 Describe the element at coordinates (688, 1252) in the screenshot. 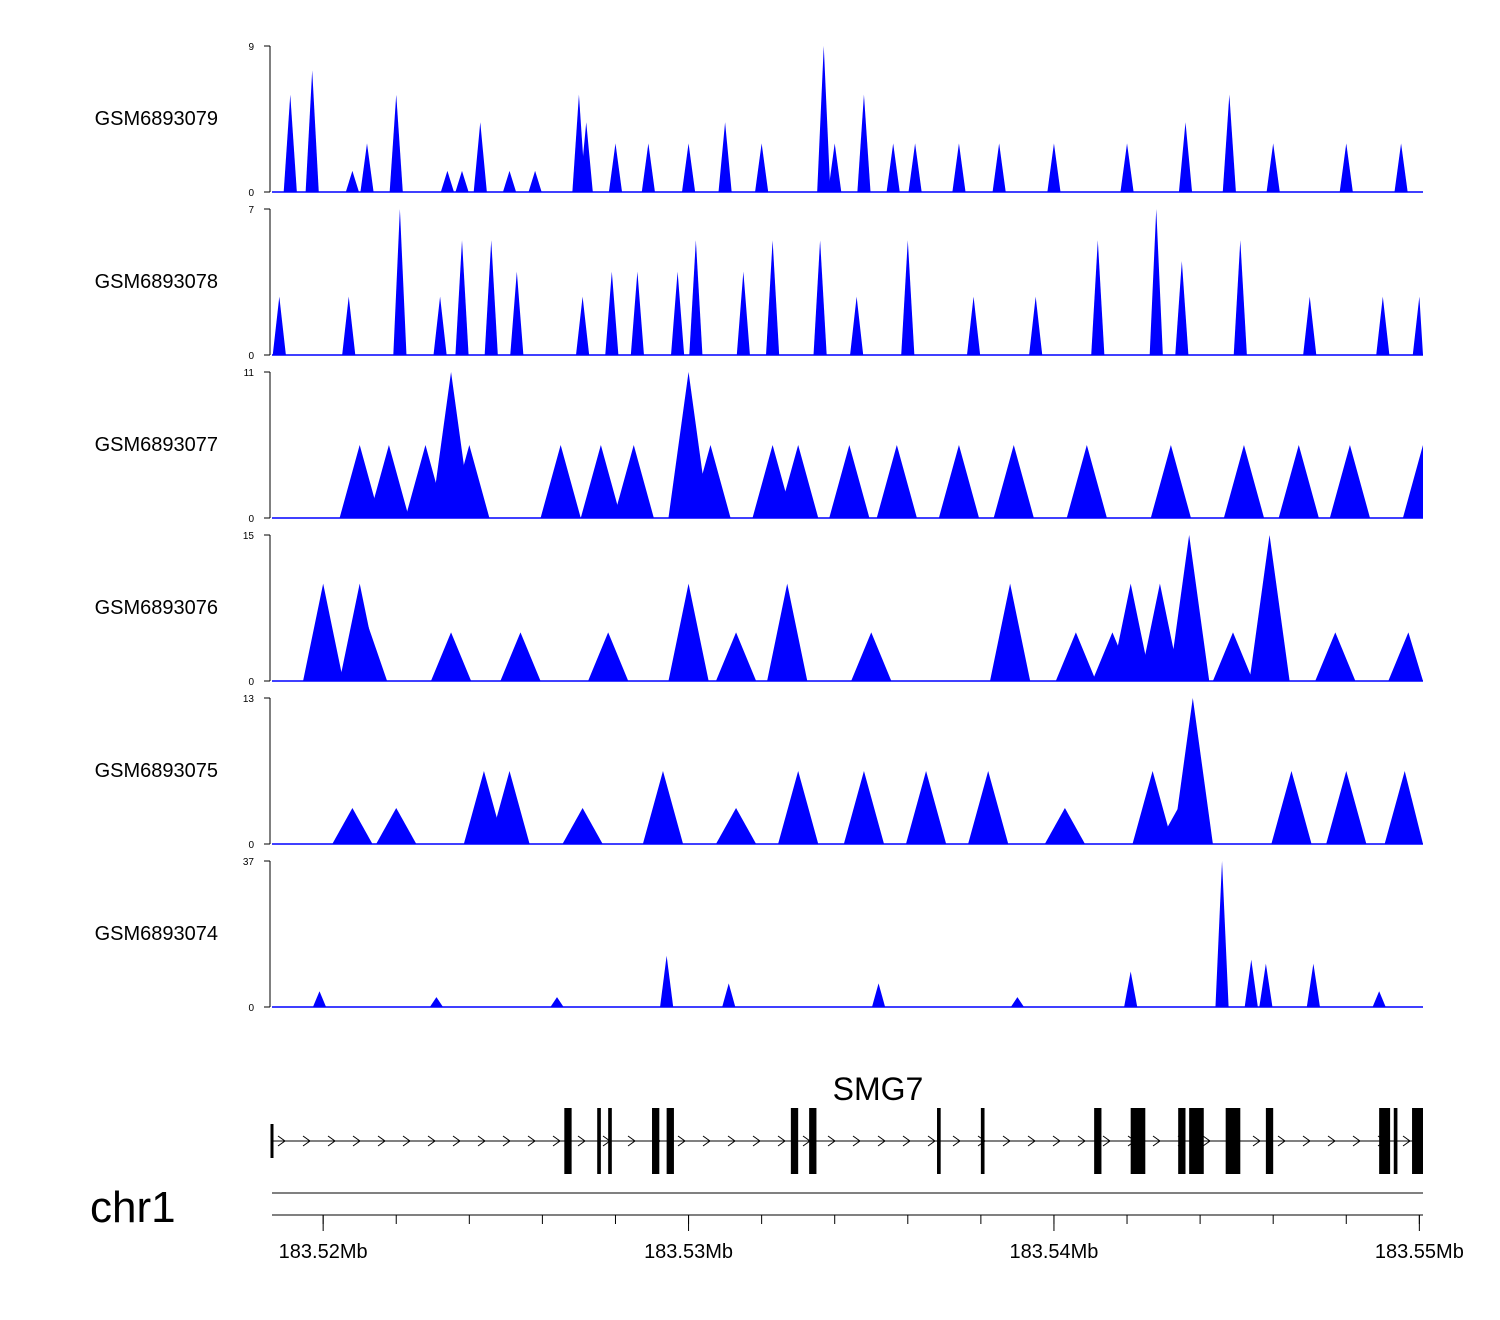

I see `x-tick-label: 183.53Mb` at that location.